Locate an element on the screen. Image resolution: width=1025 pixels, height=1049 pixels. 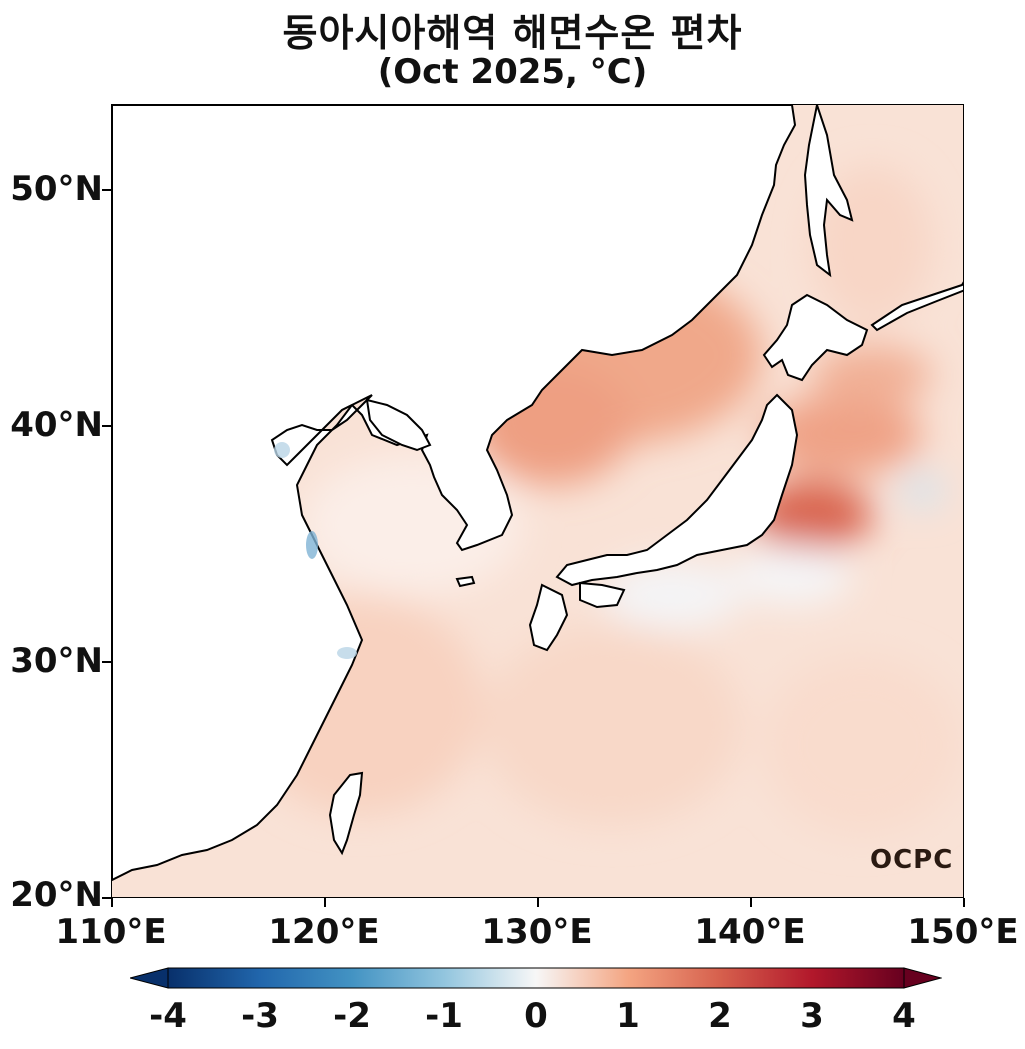
colorbar-label: 4 is located at coordinates (904, 1016).